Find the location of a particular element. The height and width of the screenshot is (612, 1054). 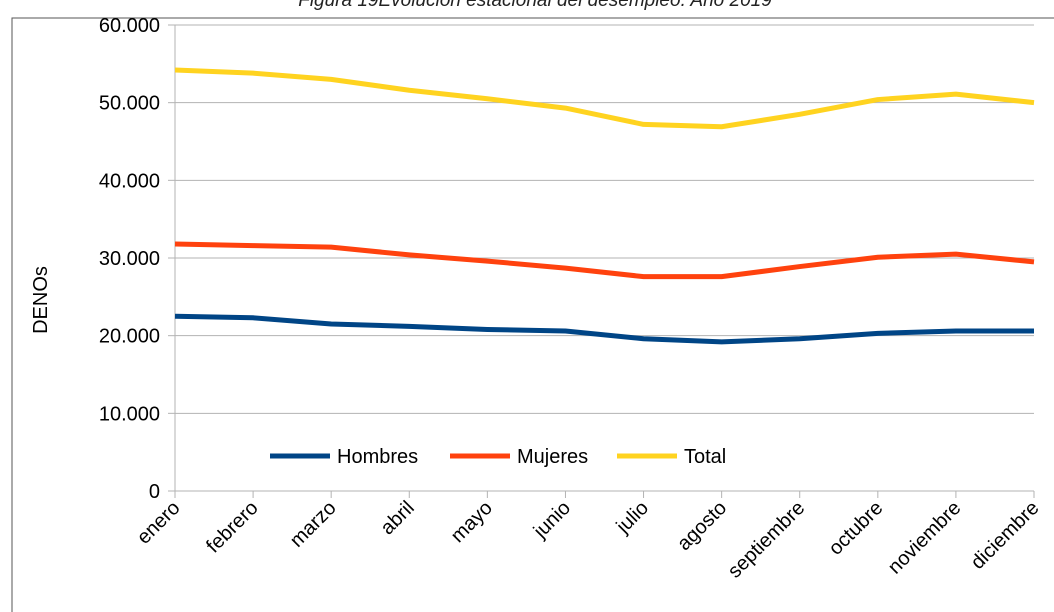

x-tick-label: octubre is located at coordinates (856, 528).